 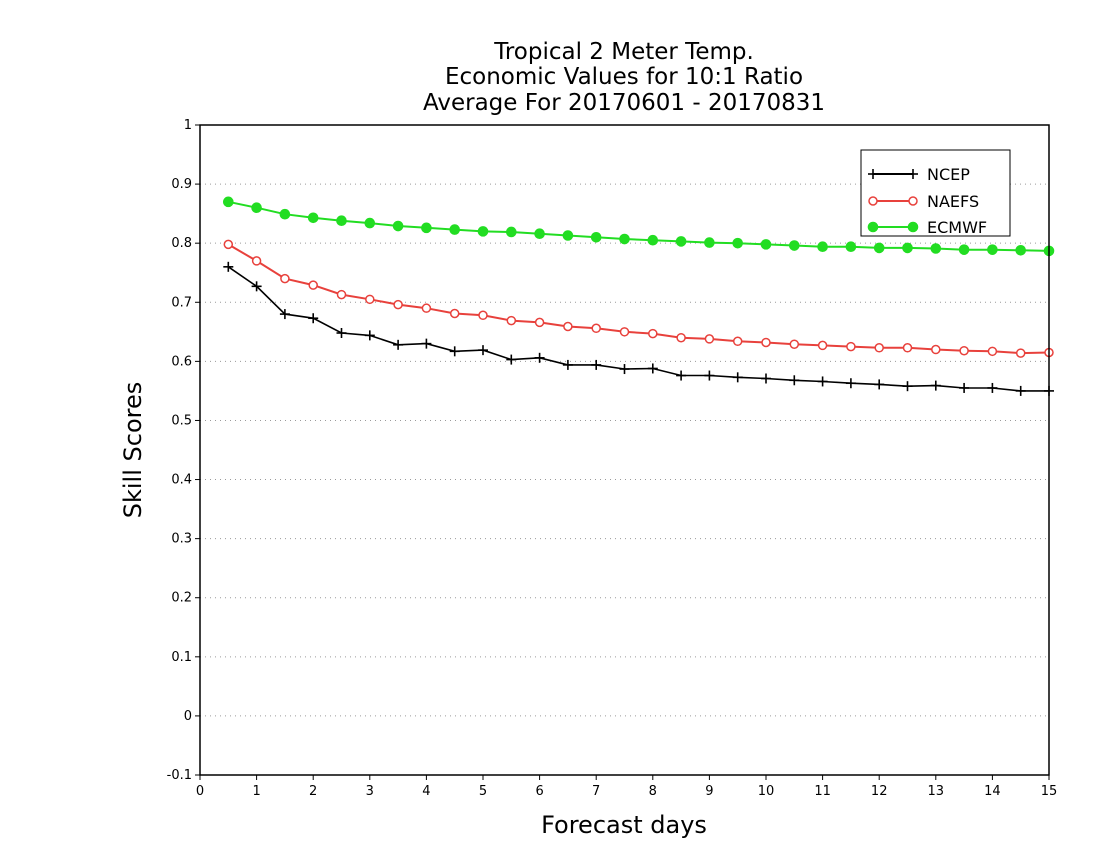 What do you see at coordinates (181, 184) in the screenshot?
I see `y-tick-label: 0.9` at bounding box center [181, 184].